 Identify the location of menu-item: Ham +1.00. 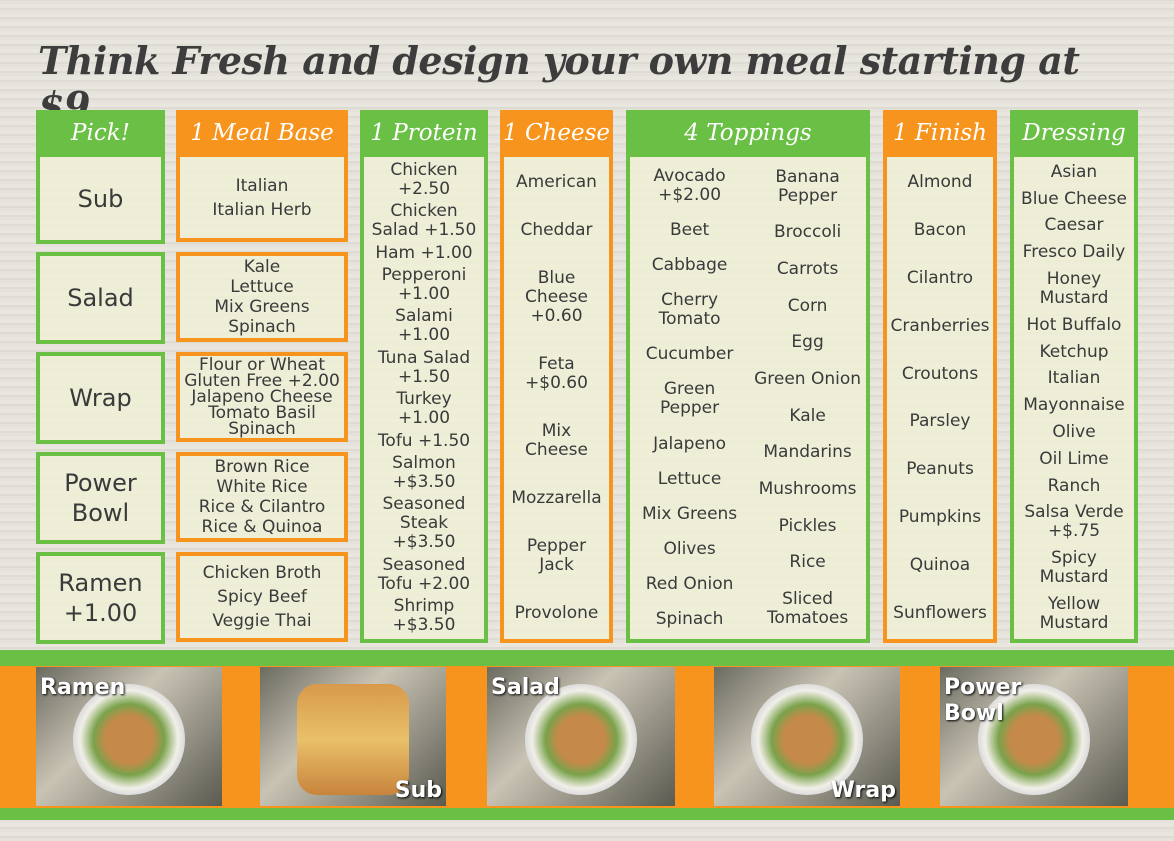
(424, 252).